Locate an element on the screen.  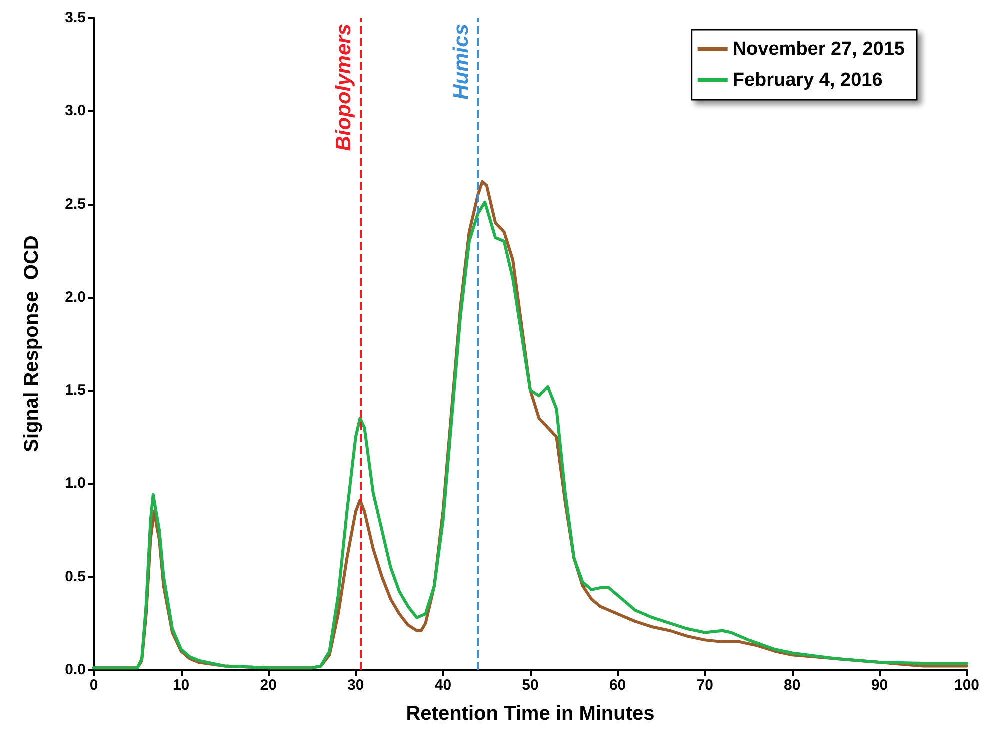
y-tick-label: 3.0 is located at coordinates (75, 111).